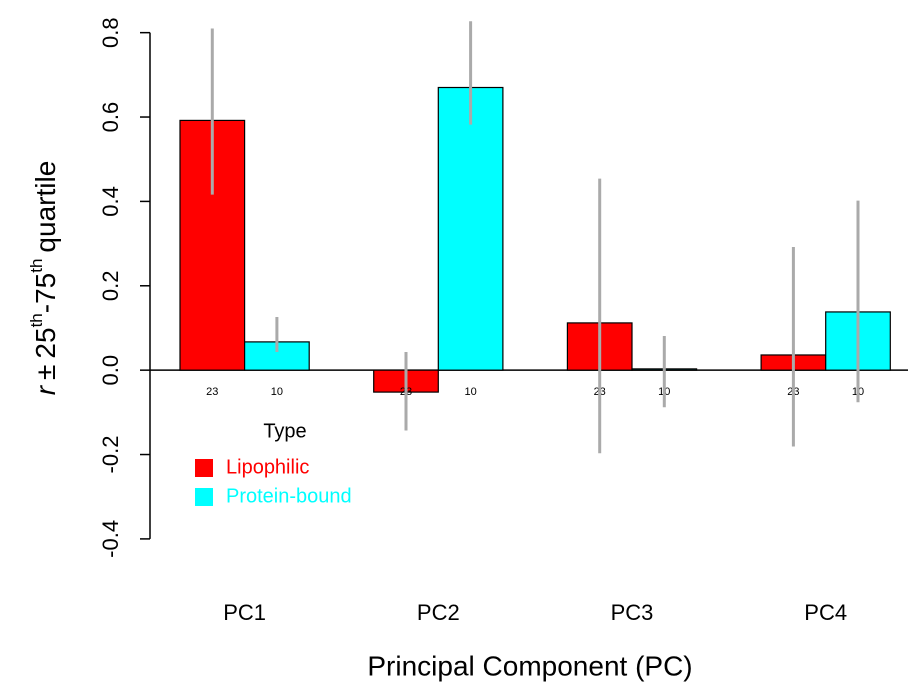  Describe the element at coordinates (529, 665) in the screenshot. I see `x-axis-label: Principal Component (PC)` at that location.